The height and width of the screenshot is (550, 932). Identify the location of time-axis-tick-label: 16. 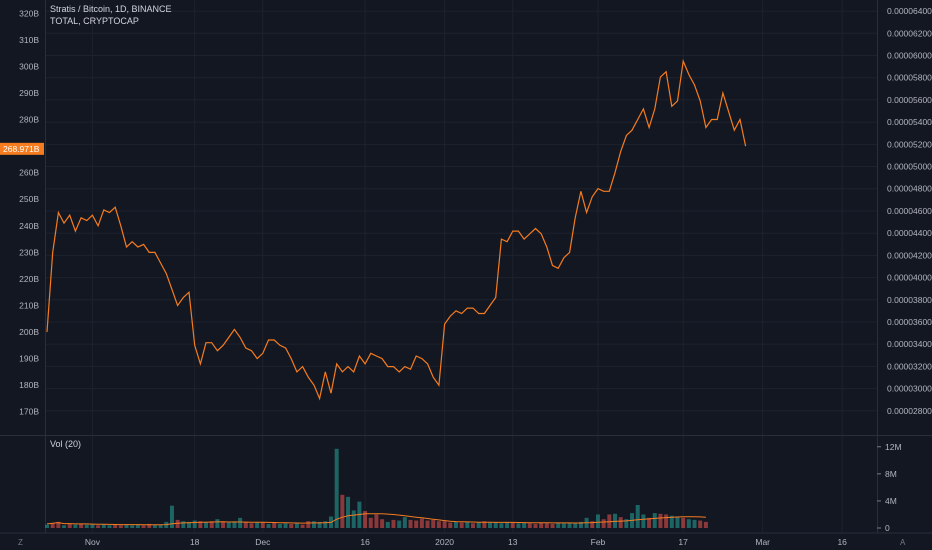
(842, 542).